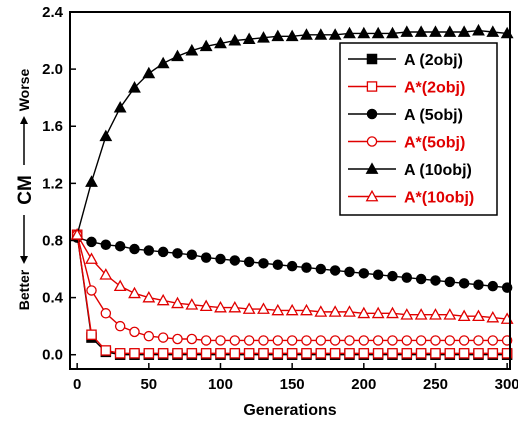 The image size is (518, 423). I want to click on x-tick-label: 0, so click(77, 384).